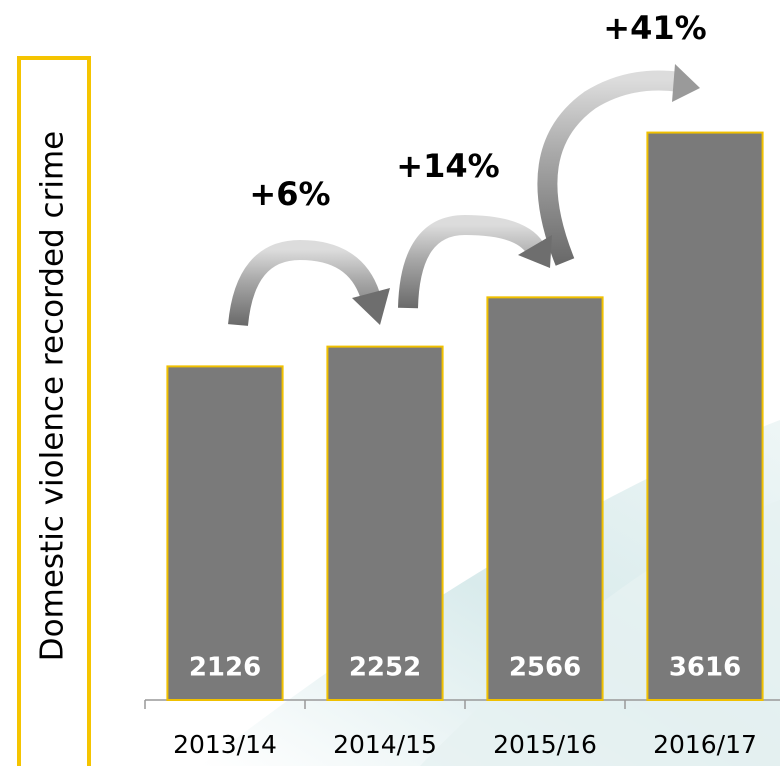 This screenshot has width=780, height=766. Describe the element at coordinates (654, 28) in the screenshot. I see `annotation: +41%` at that location.